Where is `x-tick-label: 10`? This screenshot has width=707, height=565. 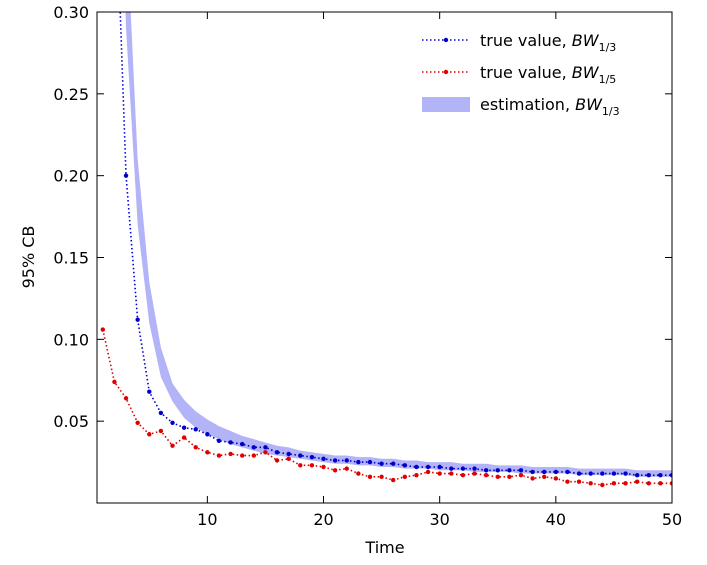 x-tick-label: 10 is located at coordinates (207, 519).